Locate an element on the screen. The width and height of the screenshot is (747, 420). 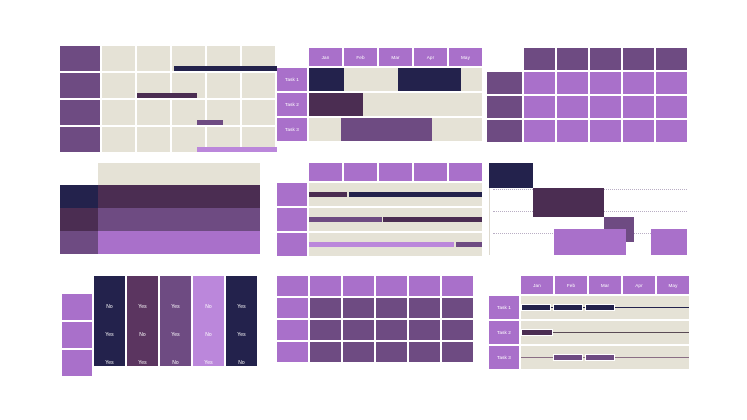
cell-label: No is located at coordinates (208, 335).